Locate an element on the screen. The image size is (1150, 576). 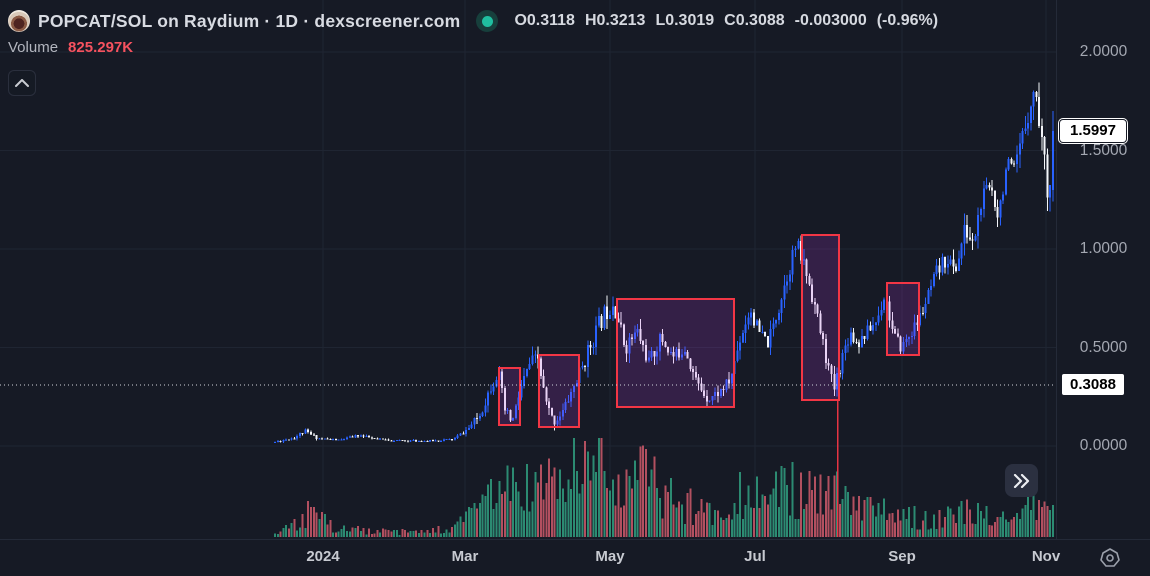
time-tick: May is located at coordinates (610, 556).